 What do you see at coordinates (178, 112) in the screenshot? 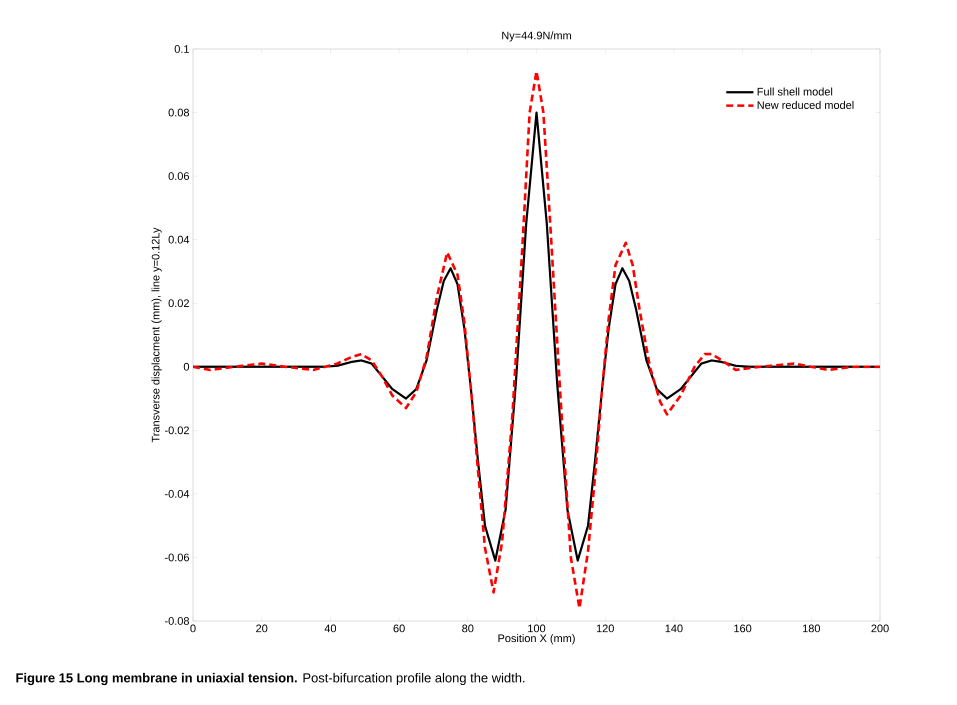
I see `y-tick-label: 0.08` at bounding box center [178, 112].